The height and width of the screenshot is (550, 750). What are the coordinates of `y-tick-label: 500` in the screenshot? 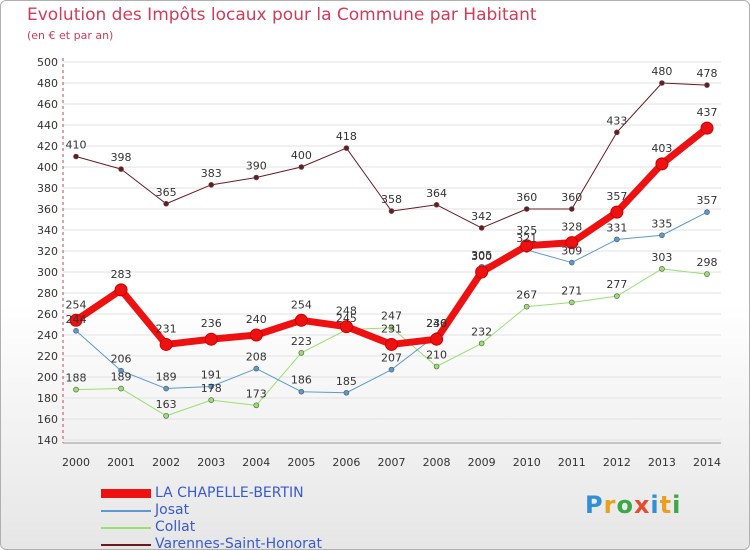 It's located at (47, 62).